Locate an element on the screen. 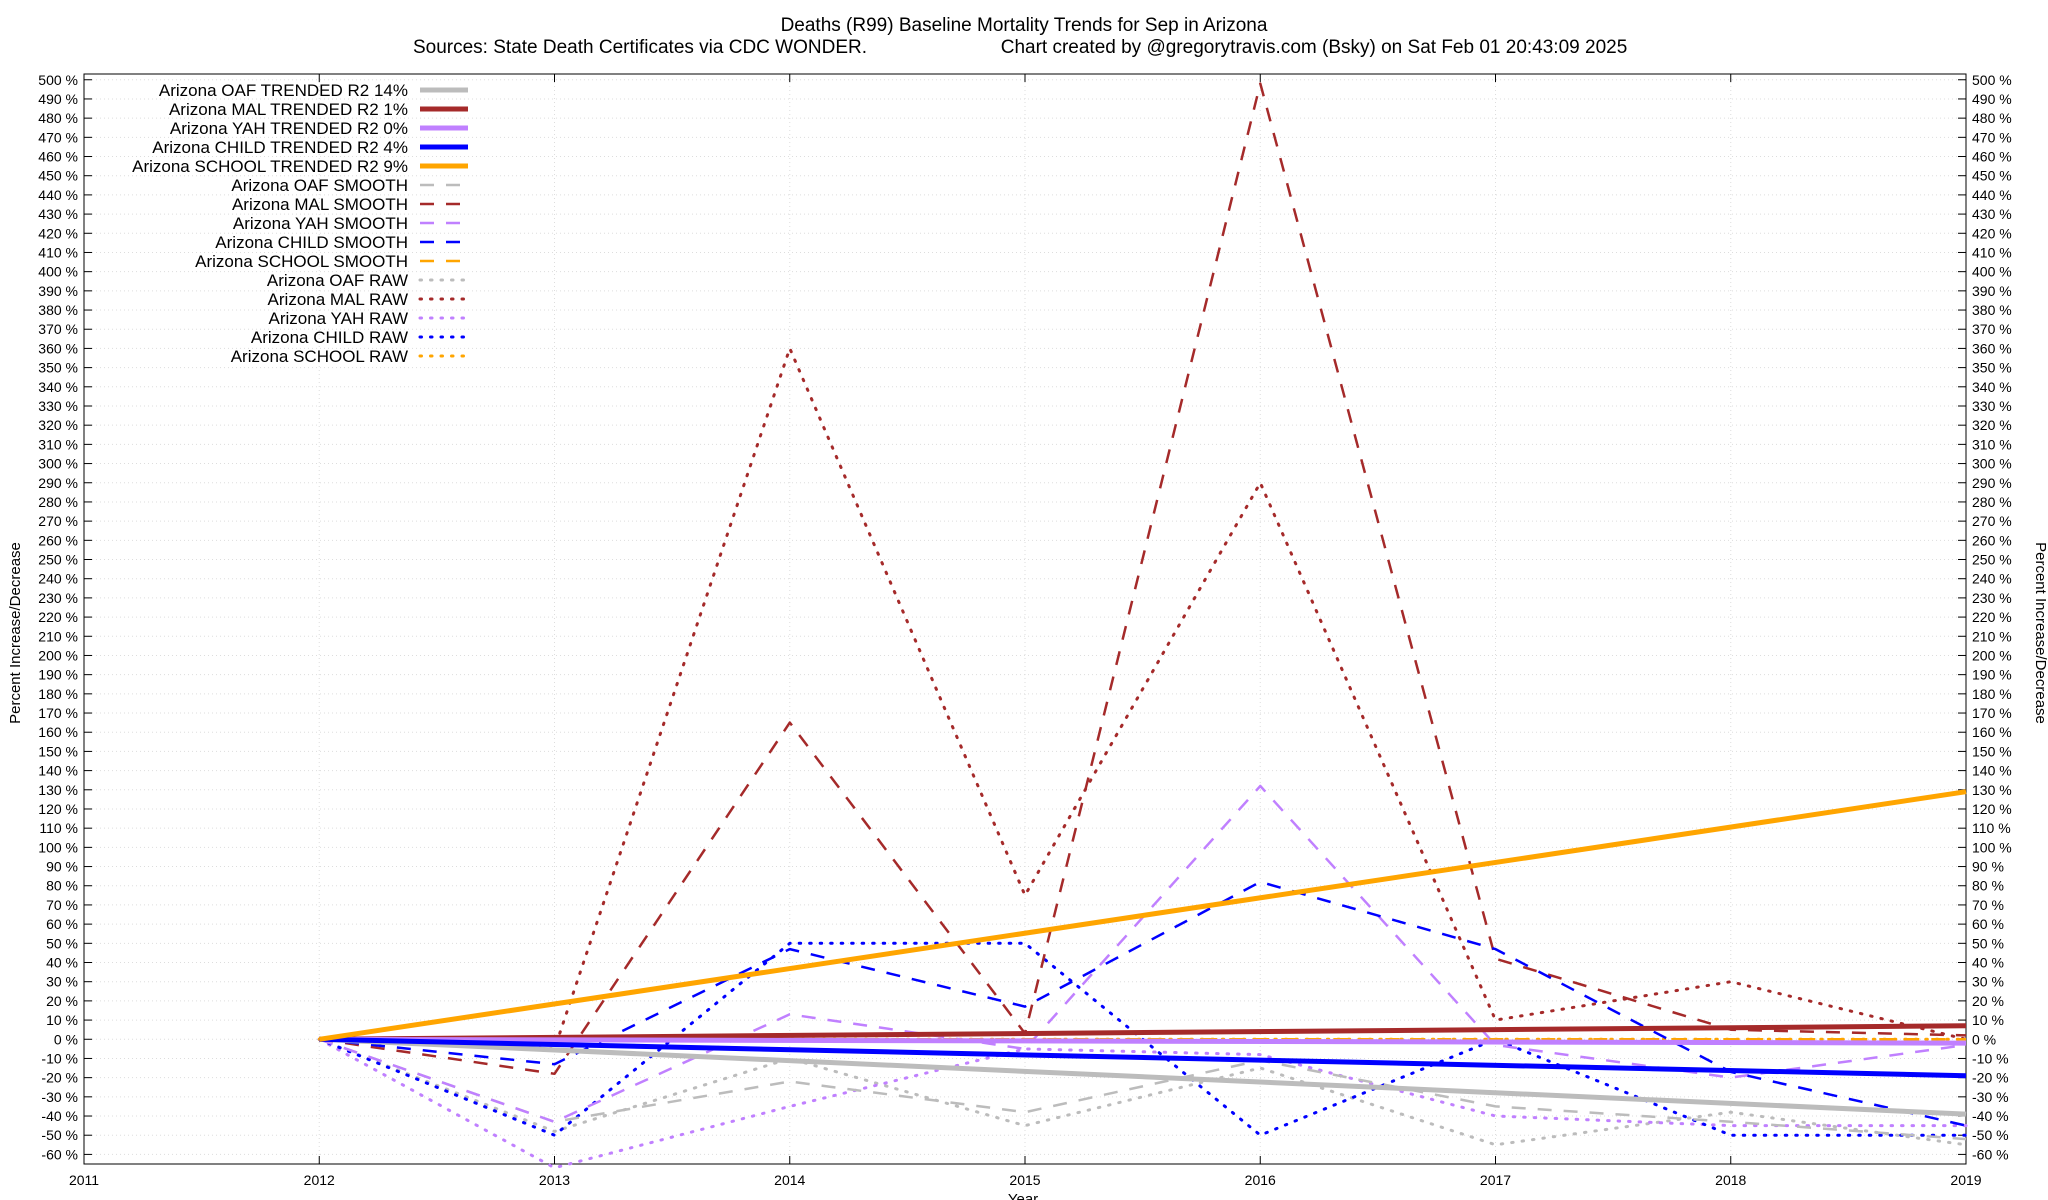 This screenshot has width=2048, height=1200. y-axis-label-left: Percent Increase/Decrease is located at coordinates (15, 633).